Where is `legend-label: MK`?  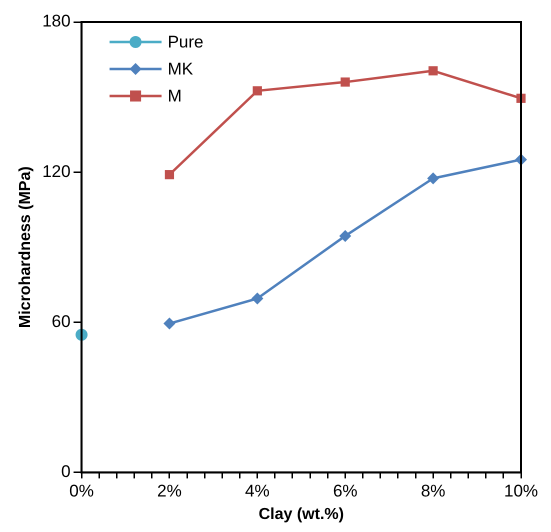
legend-label: MK is located at coordinates (181, 69).